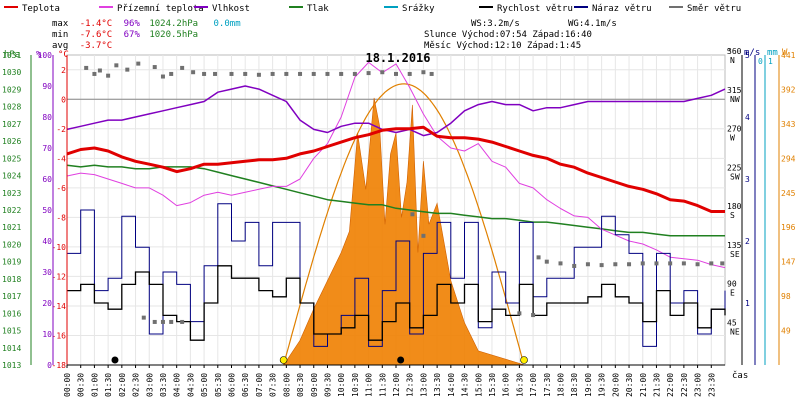 This screenshot has width=800, height=400. What do you see at coordinates (786, 331) in the screenshot?
I see `axis-w-tick: 49` at bounding box center [786, 331].